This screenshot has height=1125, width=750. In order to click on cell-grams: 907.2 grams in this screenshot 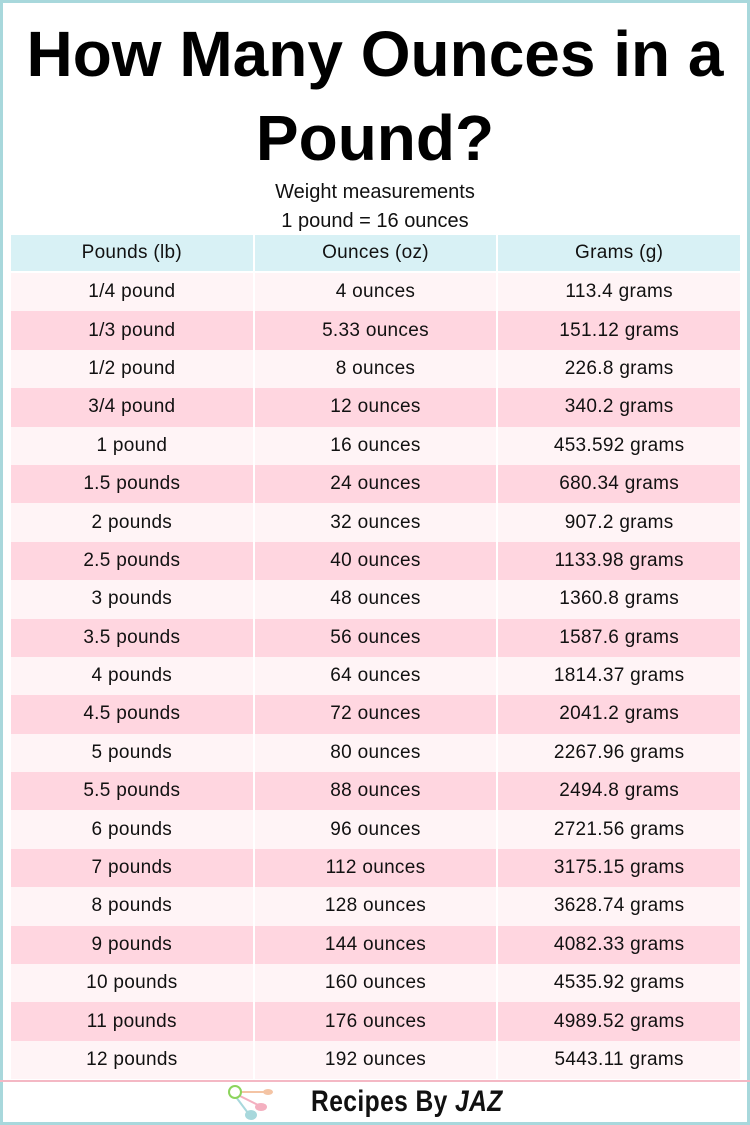, I will do `click(619, 522)`.